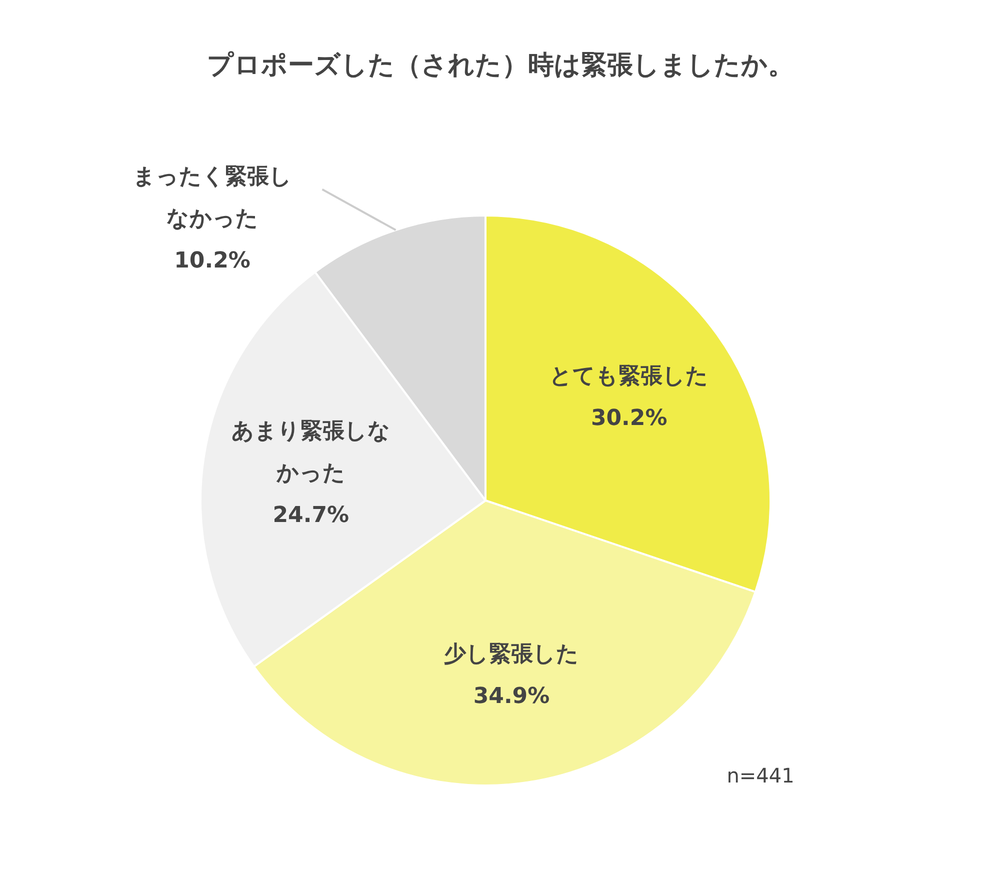 Image resolution: width=1000 pixels, height=887 pixels. Describe the element at coordinates (500, 65) in the screenshot. I see `chart-title: プロポーズした（された）時は緊張しましたか。` at that location.